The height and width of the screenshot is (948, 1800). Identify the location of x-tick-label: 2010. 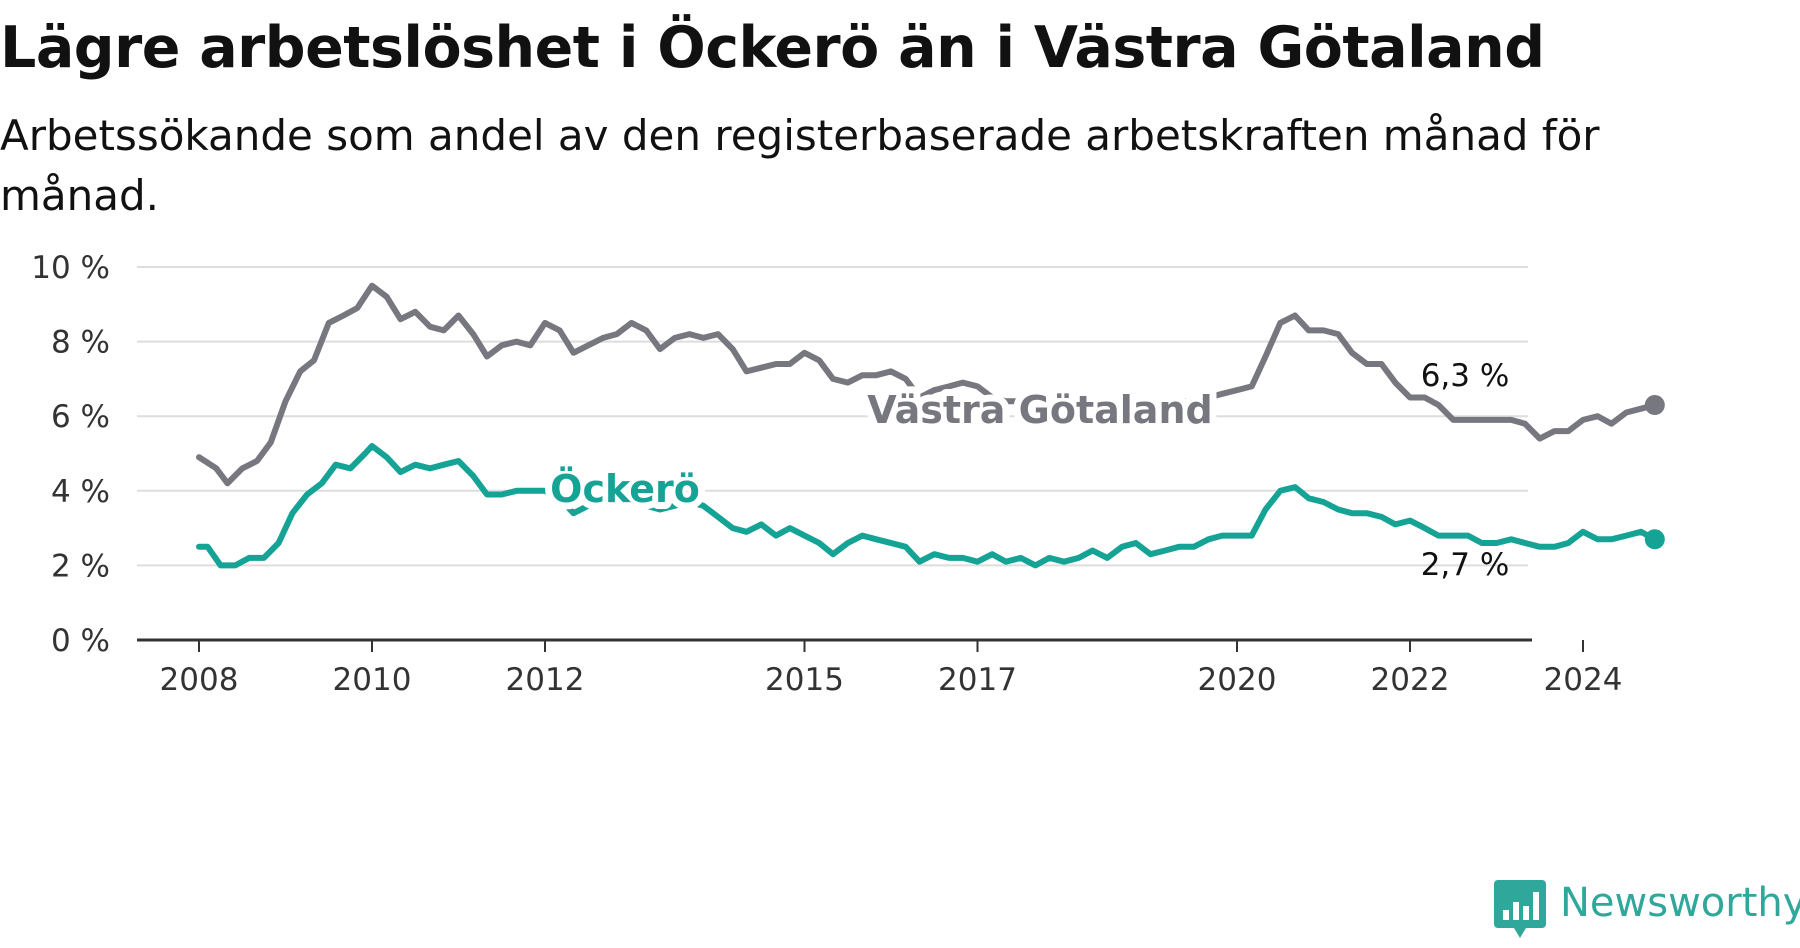
(372, 680).